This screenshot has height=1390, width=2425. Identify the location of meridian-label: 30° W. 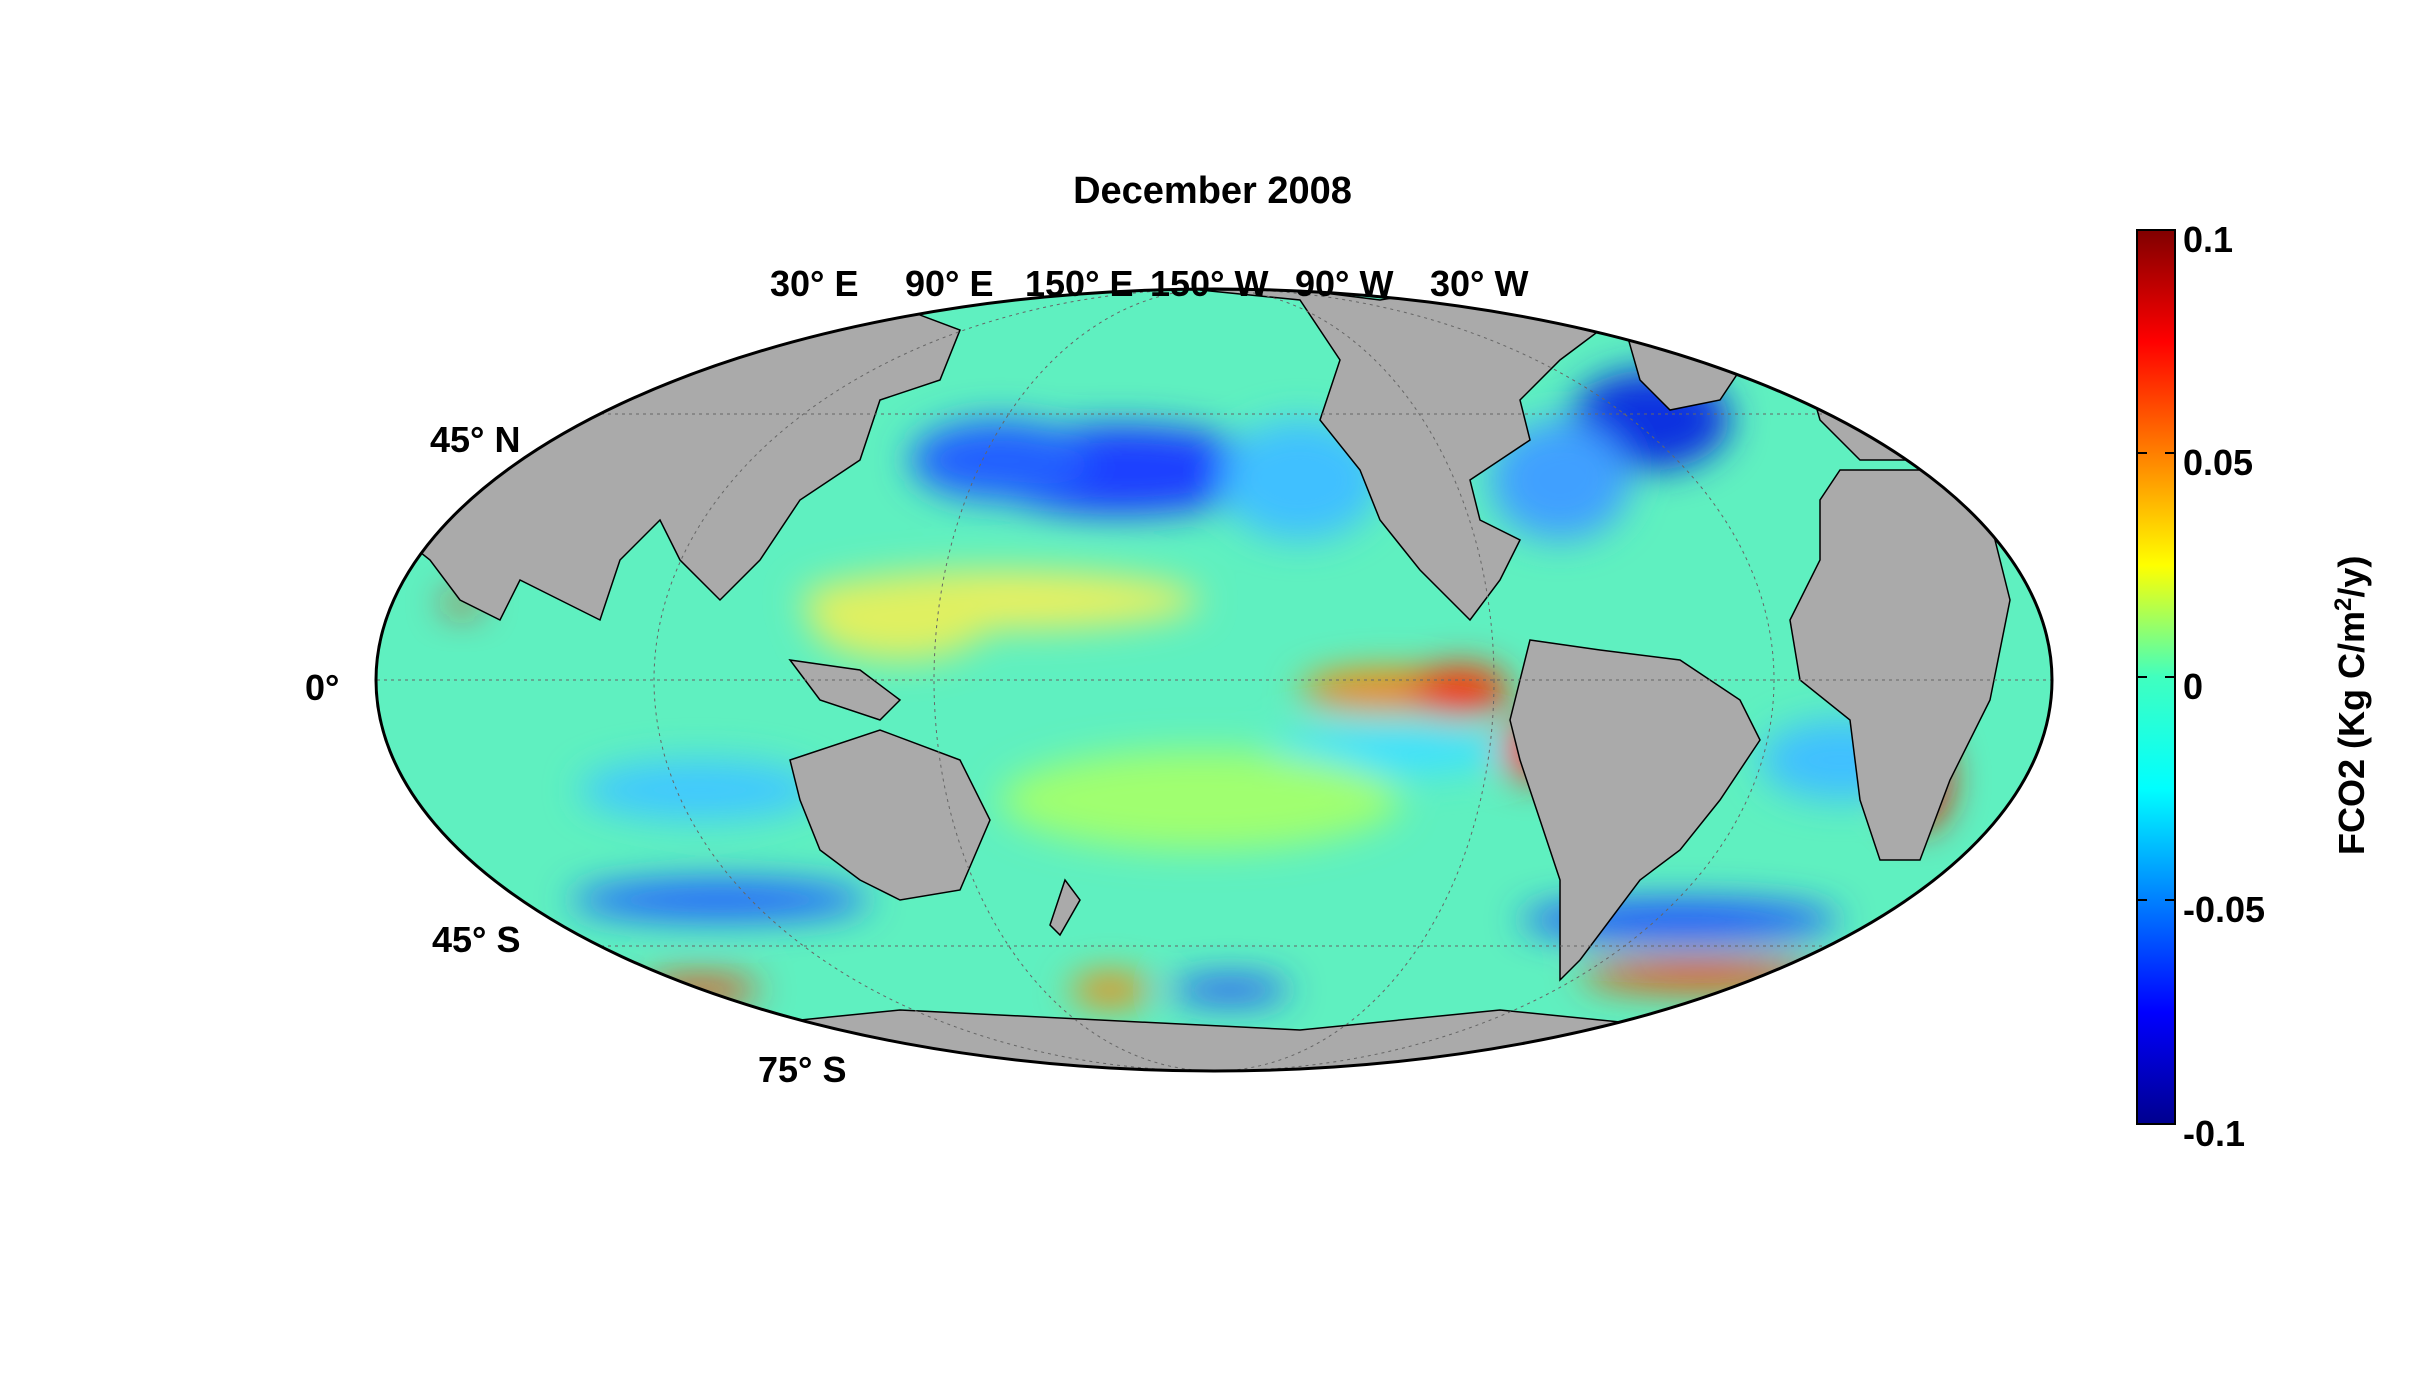
(1479, 283).